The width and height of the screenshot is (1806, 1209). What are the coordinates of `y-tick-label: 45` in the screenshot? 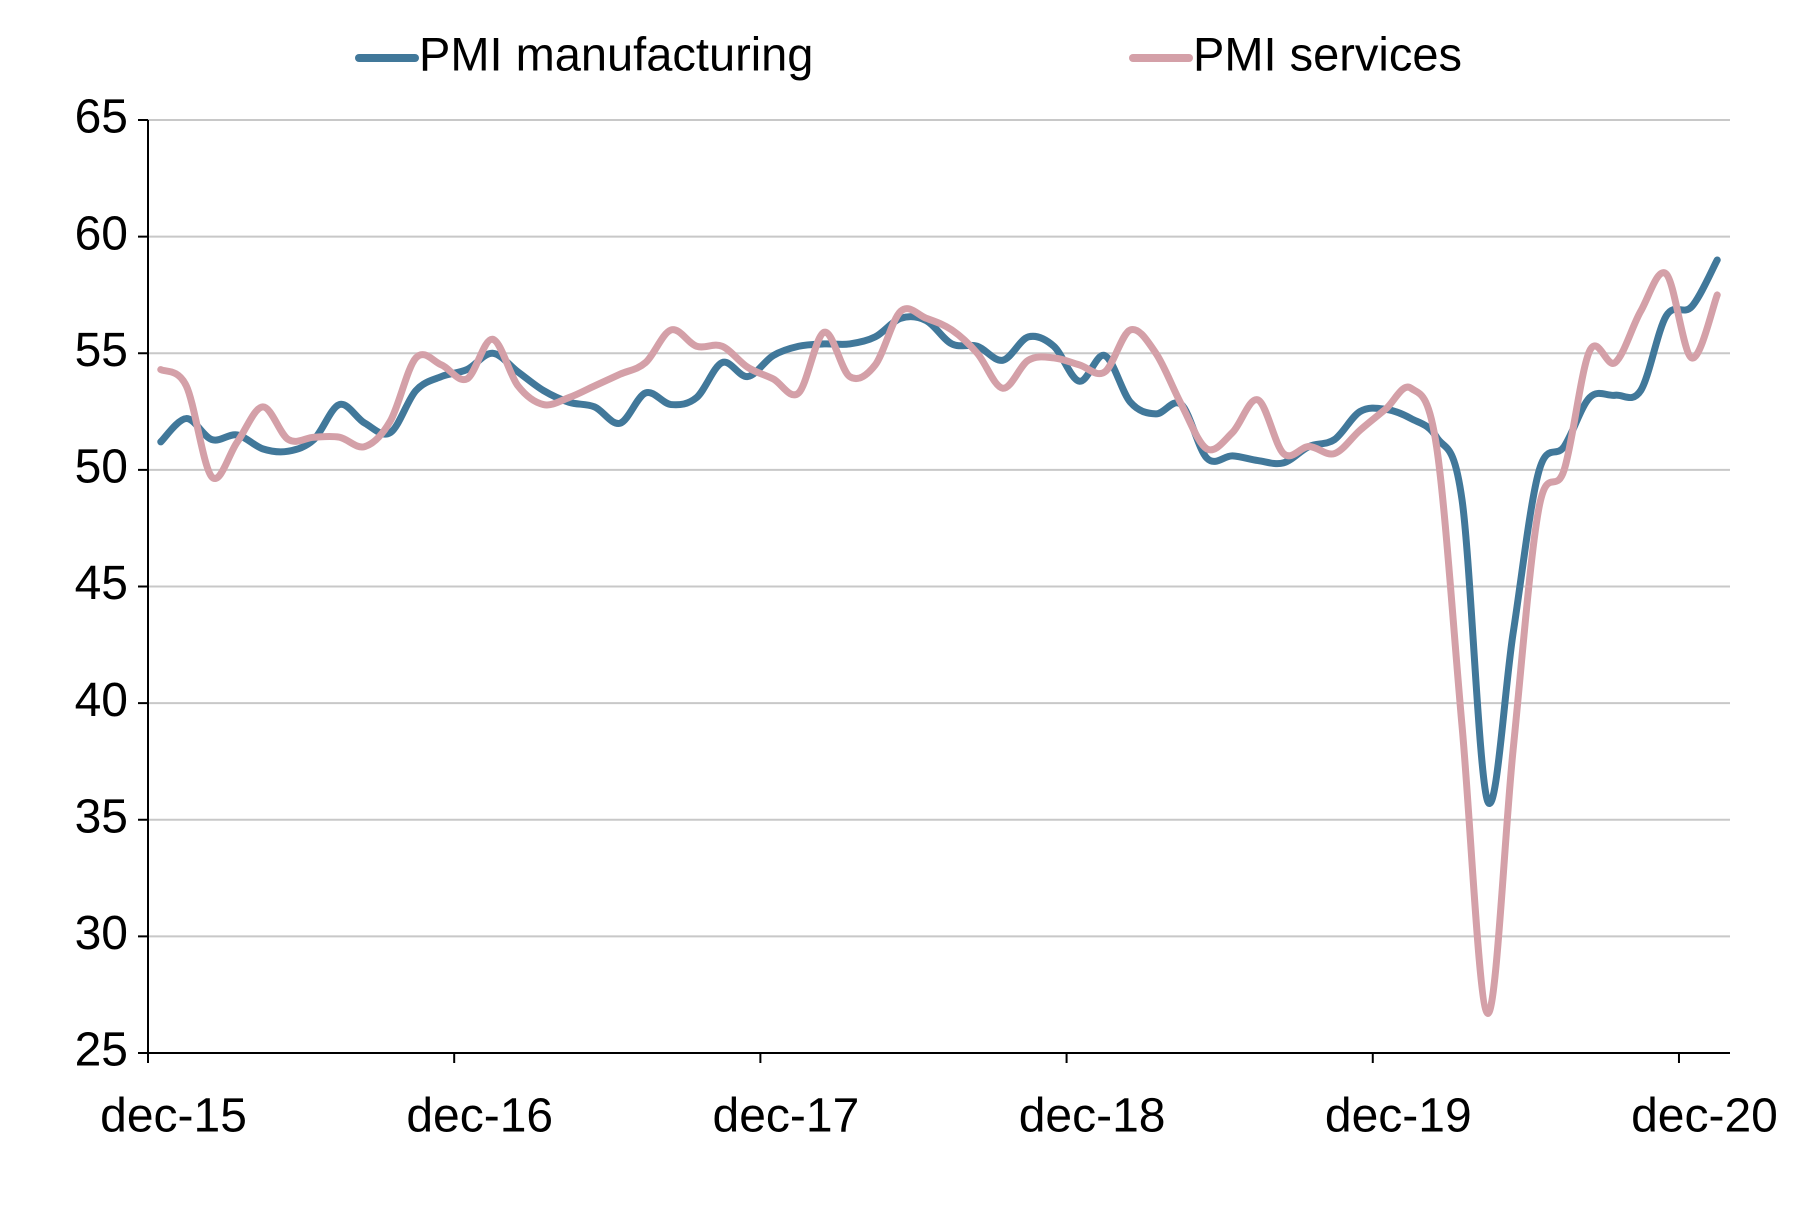 It's located at (101, 583).